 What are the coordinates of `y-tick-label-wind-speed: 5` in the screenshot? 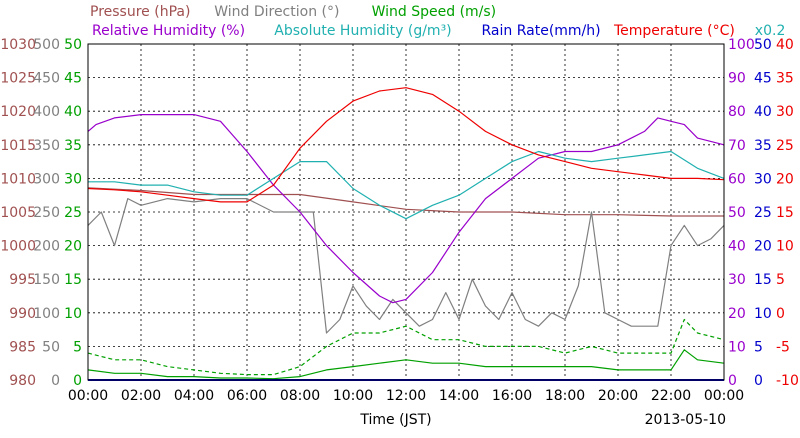 It's located at (77, 347).